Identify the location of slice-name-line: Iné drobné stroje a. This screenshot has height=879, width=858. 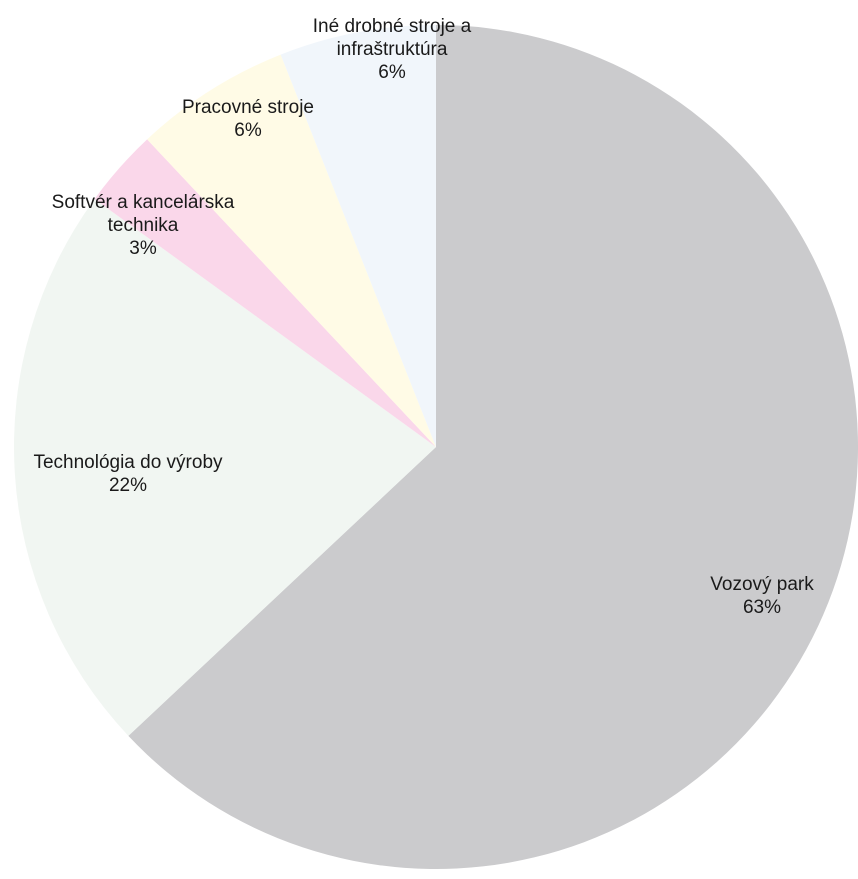
(392, 26).